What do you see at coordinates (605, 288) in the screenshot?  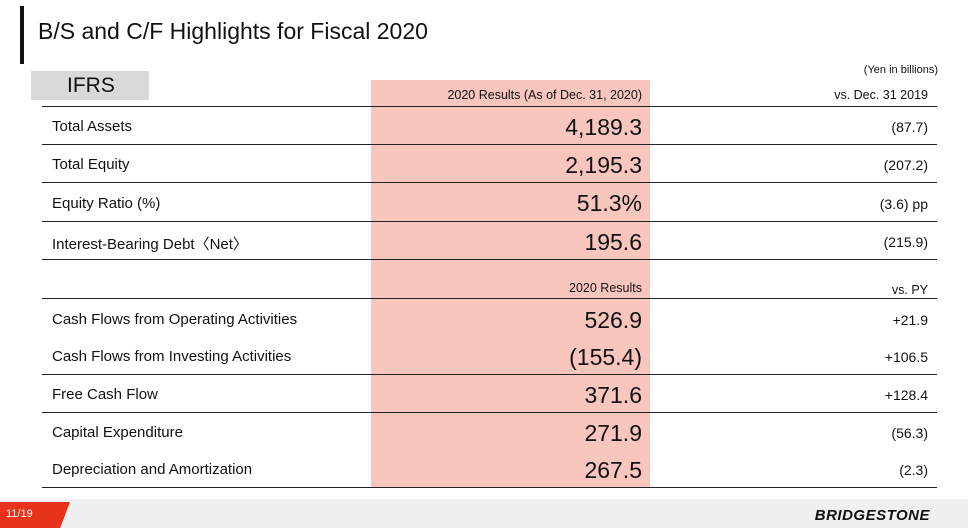 I see `cf-results-header: 2020 Results` at bounding box center [605, 288].